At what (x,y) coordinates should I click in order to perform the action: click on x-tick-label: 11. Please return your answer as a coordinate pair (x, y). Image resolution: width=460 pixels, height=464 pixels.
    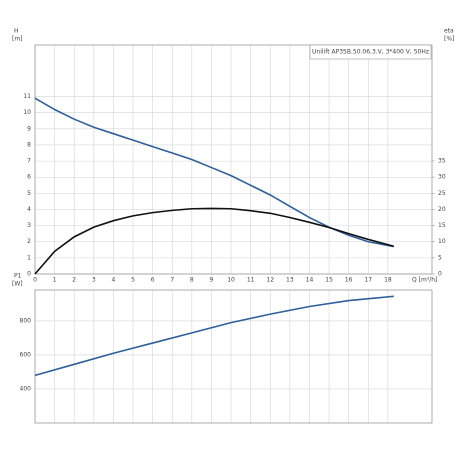
    Looking at the image, I should click on (251, 280).